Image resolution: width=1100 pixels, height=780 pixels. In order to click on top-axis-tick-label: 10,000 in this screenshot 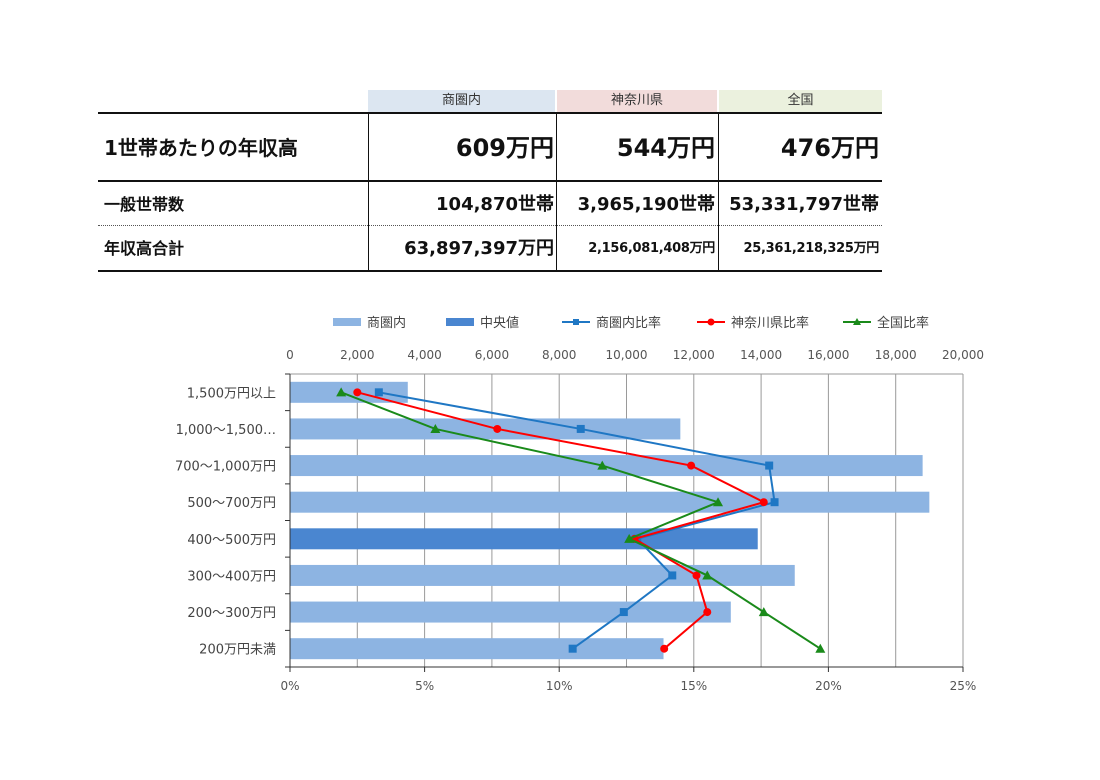, I will do `click(627, 355)`.